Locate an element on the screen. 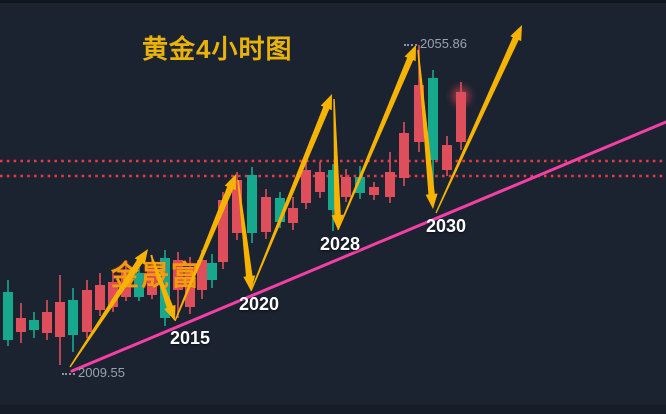 The height and width of the screenshot is (414, 666). bottom-edge-strip is located at coordinates (333, 409).